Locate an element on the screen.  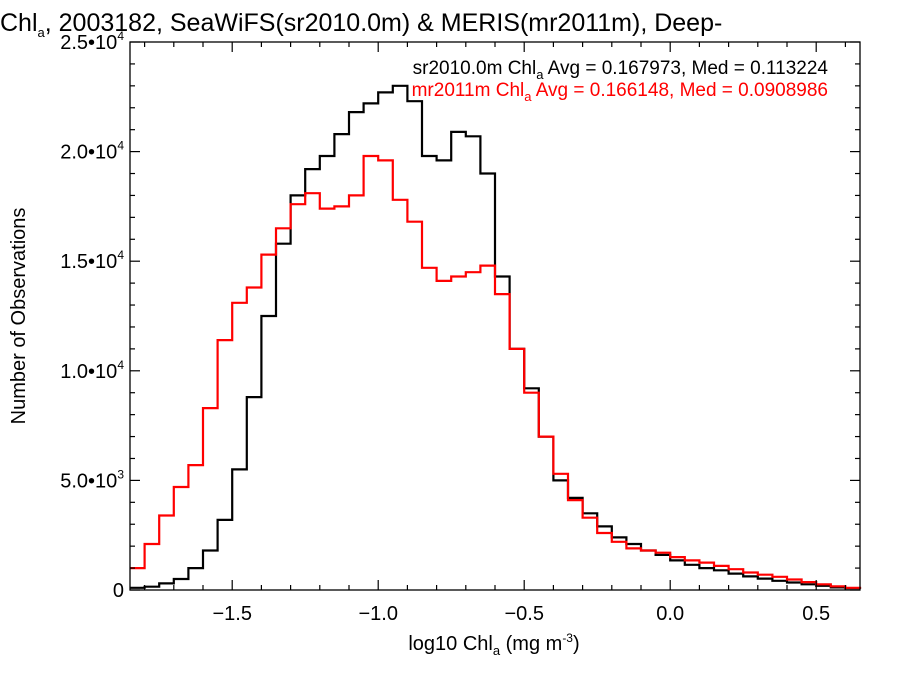
y-tick-label: 5.0•103 is located at coordinates (92, 479).